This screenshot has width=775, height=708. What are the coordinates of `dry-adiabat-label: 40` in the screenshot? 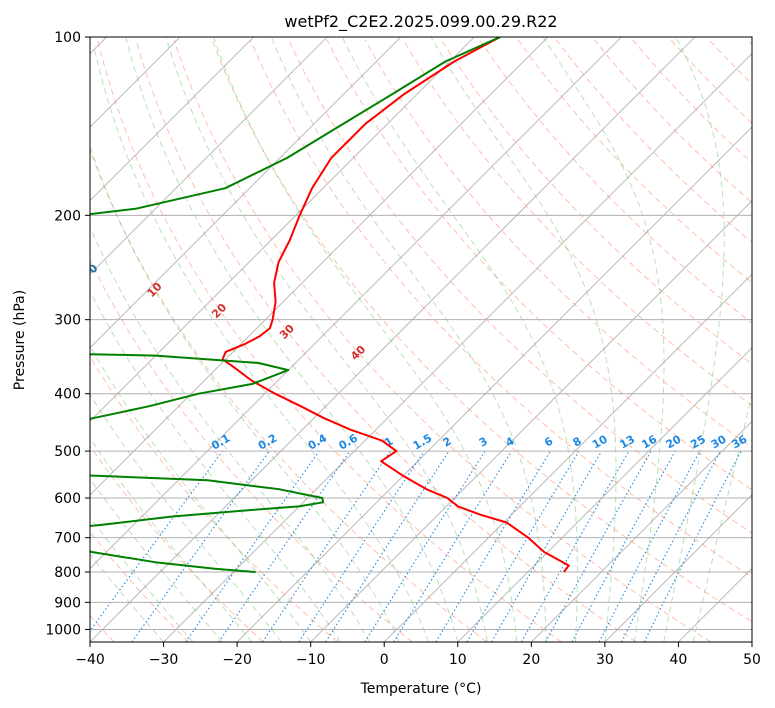 It's located at (358, 353).